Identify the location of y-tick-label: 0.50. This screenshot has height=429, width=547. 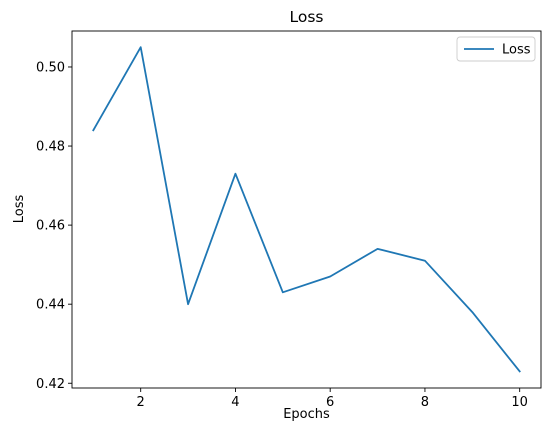
(50, 67).